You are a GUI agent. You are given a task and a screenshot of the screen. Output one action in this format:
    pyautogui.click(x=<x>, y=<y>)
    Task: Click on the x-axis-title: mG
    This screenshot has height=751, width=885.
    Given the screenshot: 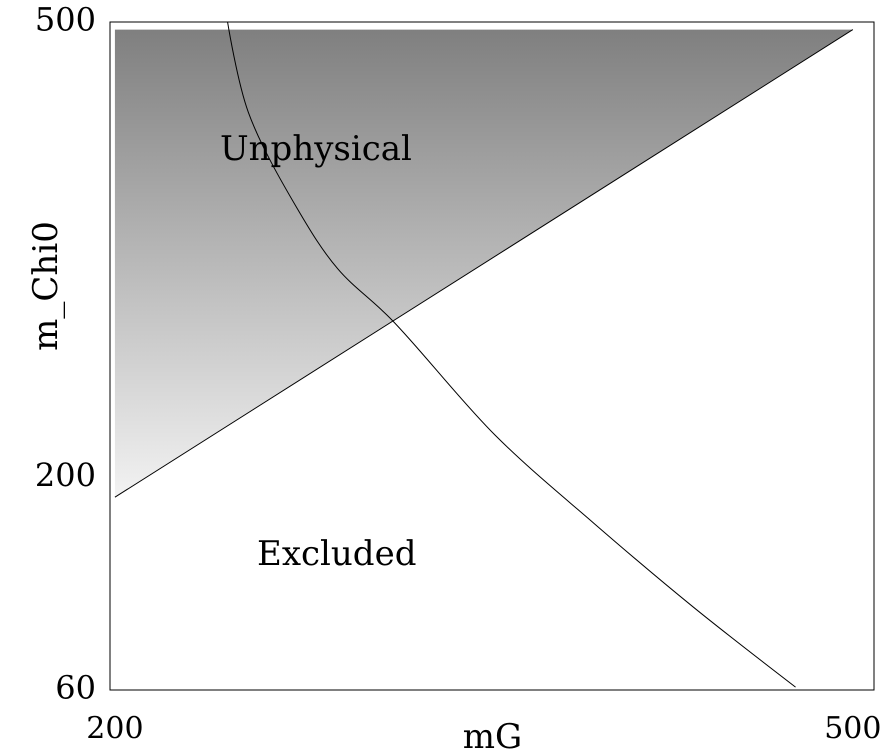 What is the action you would take?
    pyautogui.click(x=492, y=734)
    